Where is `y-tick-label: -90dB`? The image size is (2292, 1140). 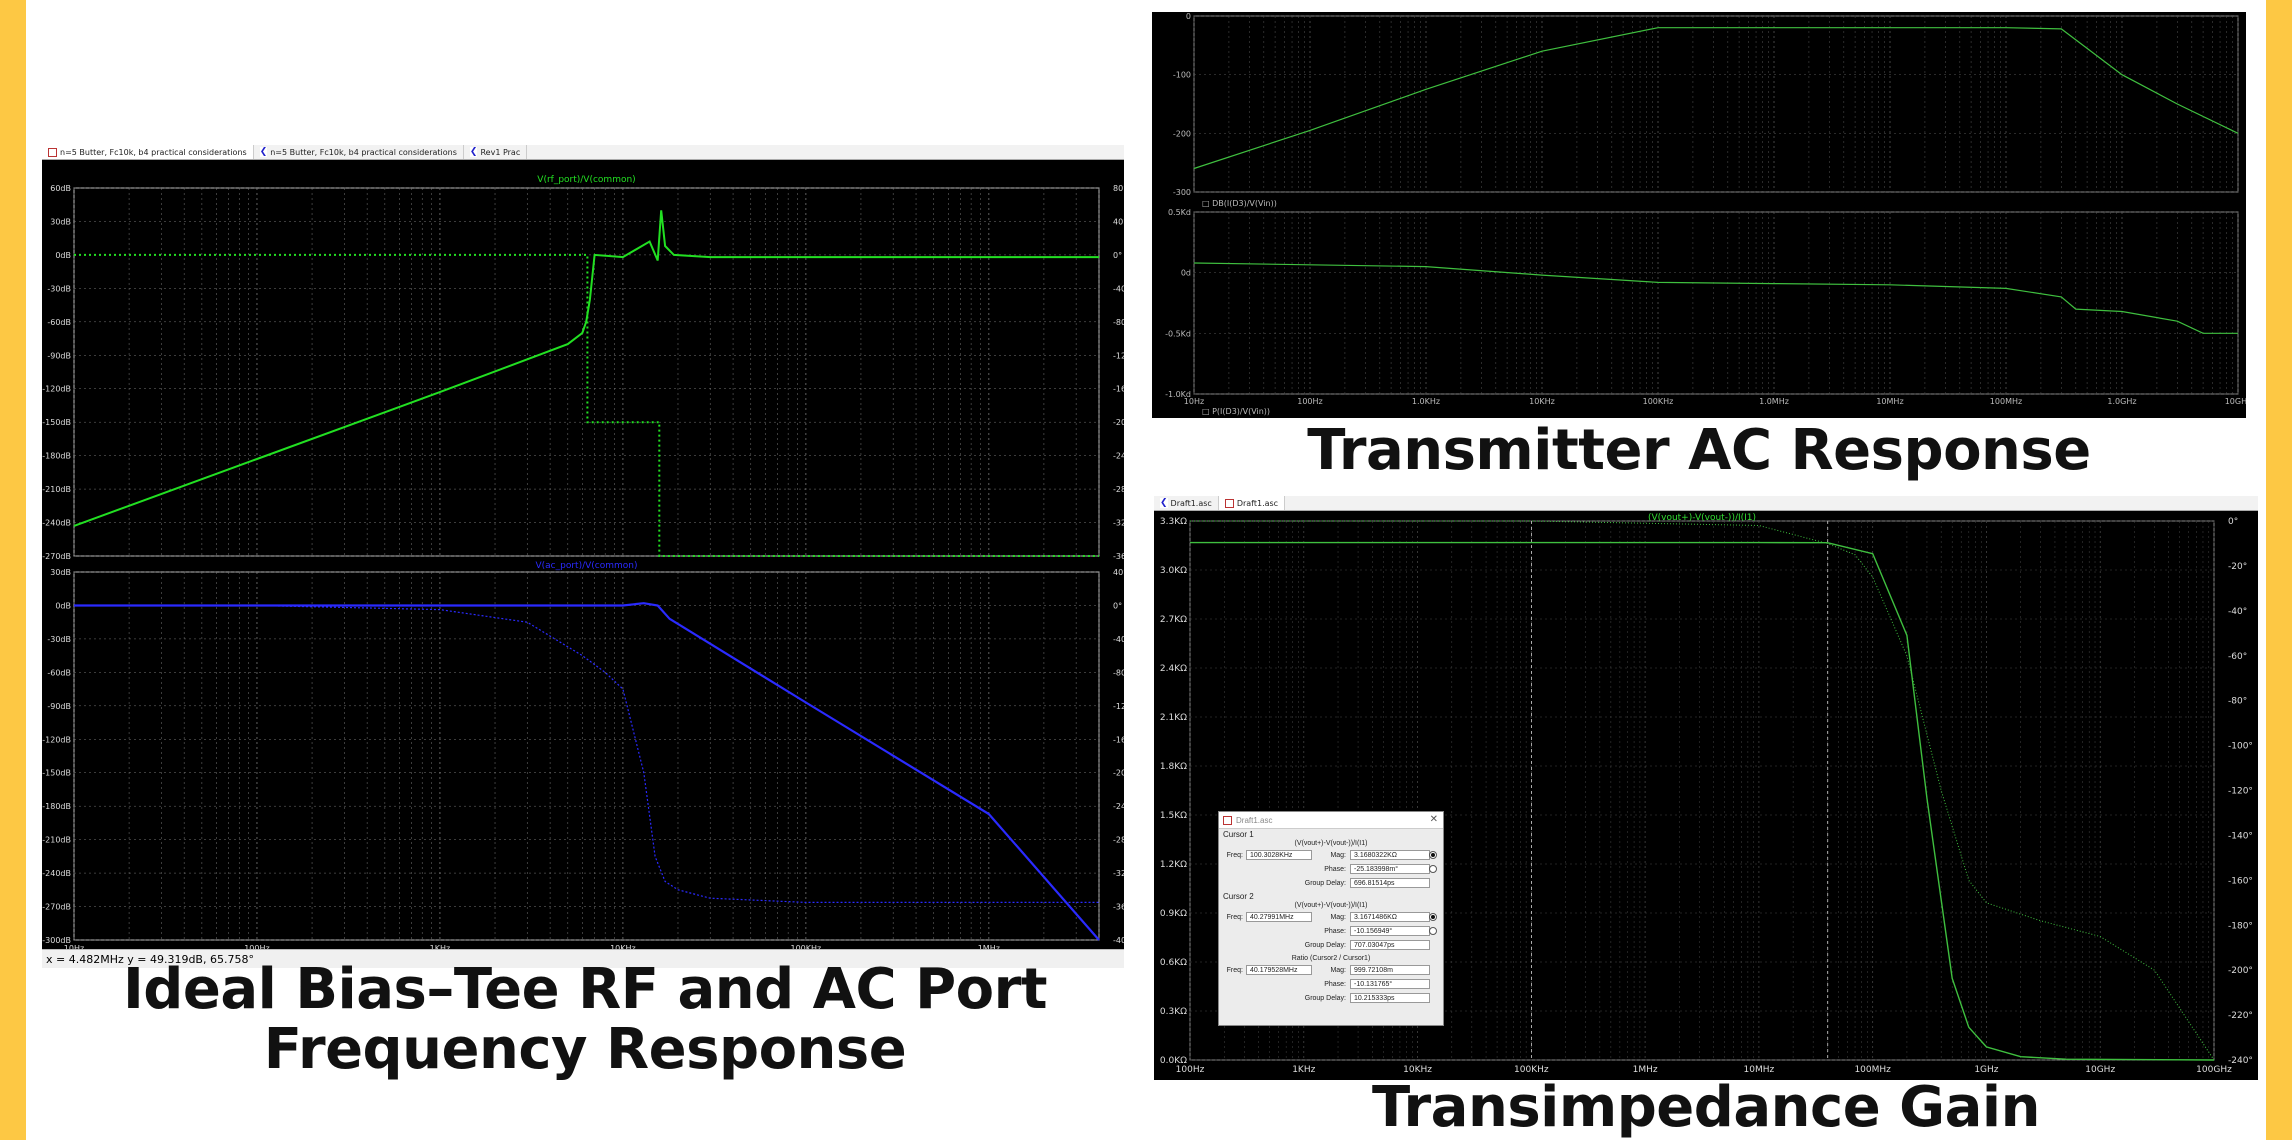
y-tick-label: -90dB is located at coordinates (59, 706).